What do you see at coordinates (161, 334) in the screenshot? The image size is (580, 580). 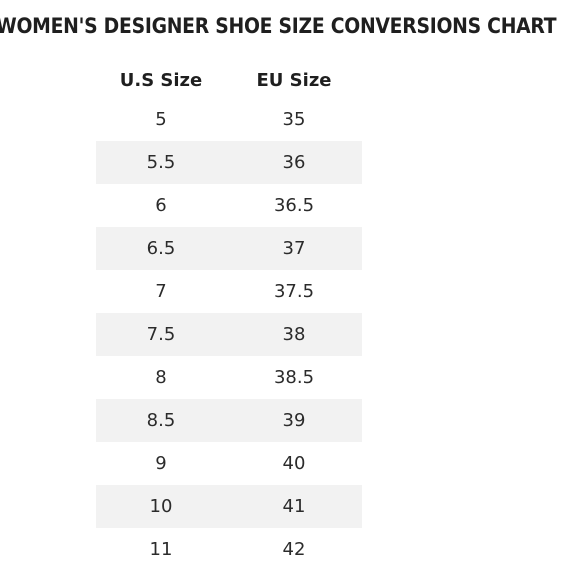 I see `us-size-cell: 7.5` at bounding box center [161, 334].